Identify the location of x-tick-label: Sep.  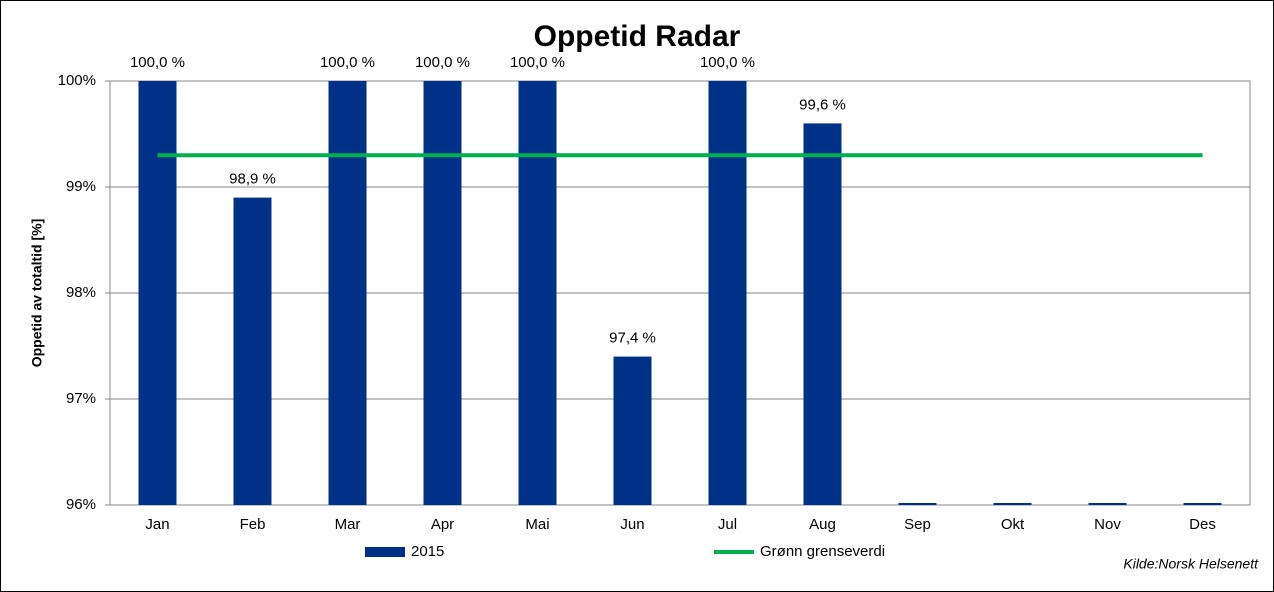
(917, 524).